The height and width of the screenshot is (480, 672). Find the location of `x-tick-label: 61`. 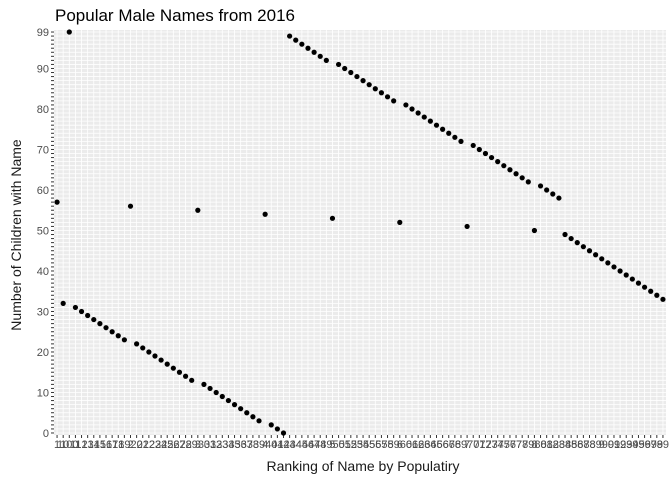

x-tick-label: 61 is located at coordinates (412, 445).